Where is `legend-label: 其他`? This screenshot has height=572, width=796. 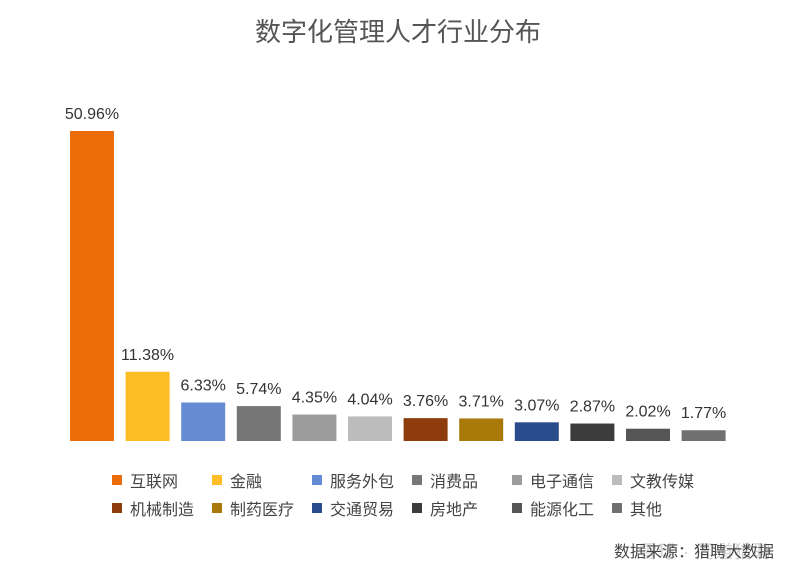
legend-label: 其他 is located at coordinates (646, 510).